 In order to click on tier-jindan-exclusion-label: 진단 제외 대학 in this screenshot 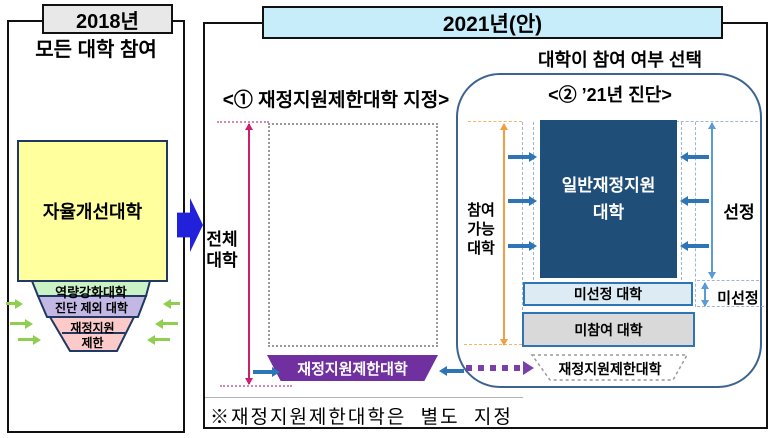, I will do `click(91, 308)`.